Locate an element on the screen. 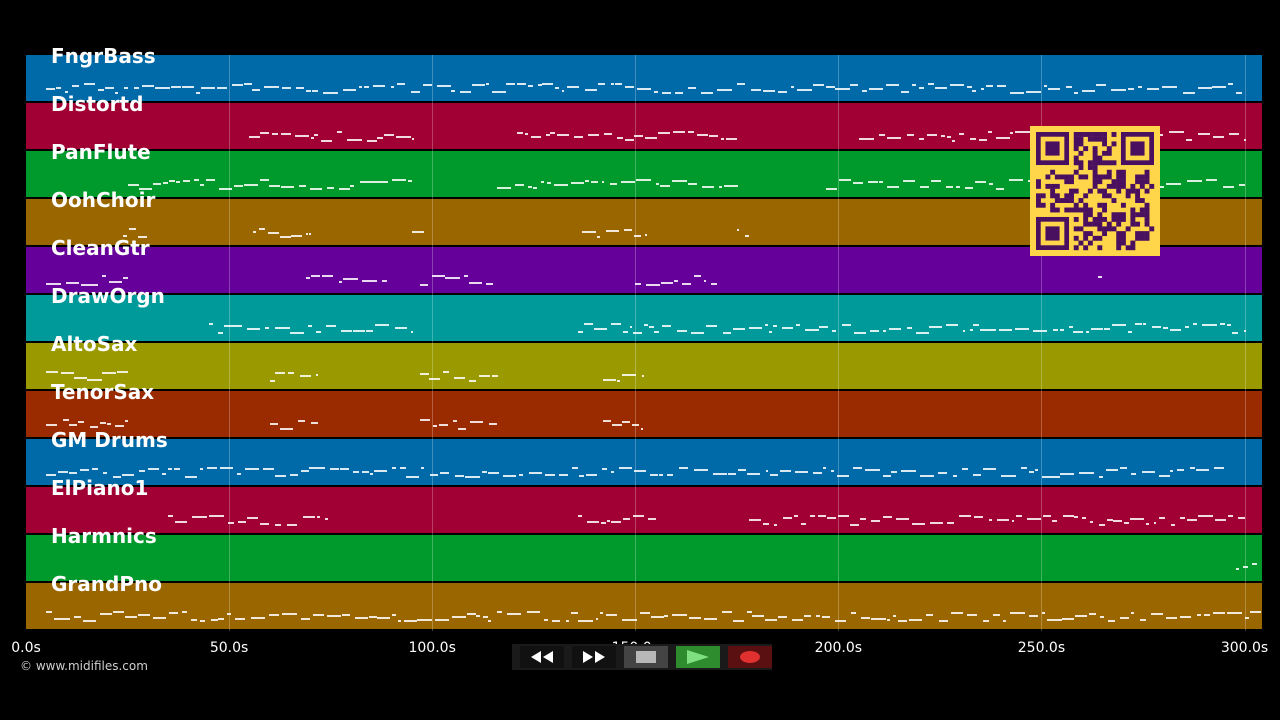 This screenshot has width=1280, height=720. stop-button is located at coordinates (646, 657).